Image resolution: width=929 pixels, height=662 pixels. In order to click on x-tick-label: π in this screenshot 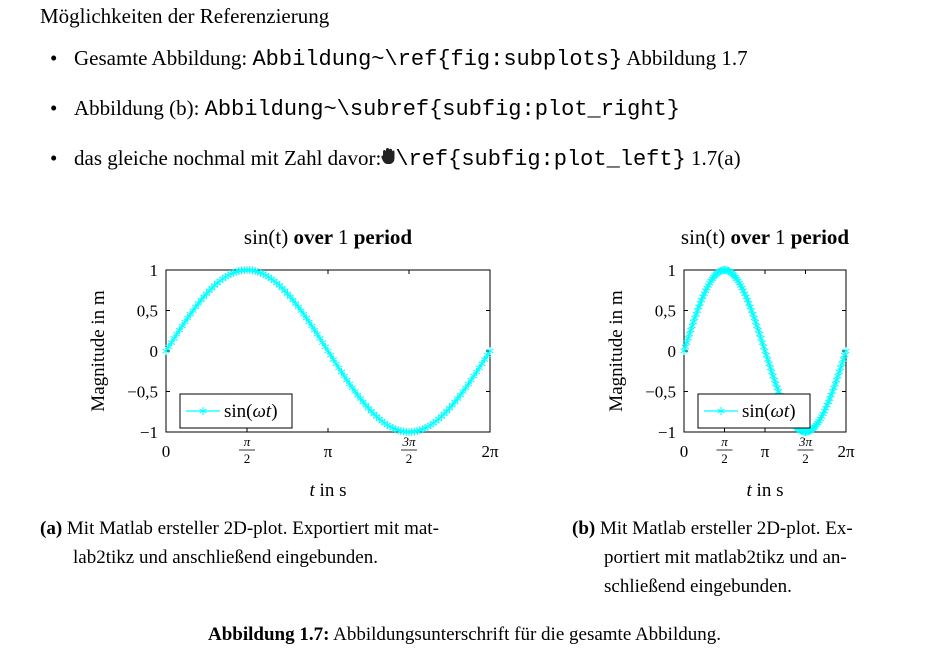, I will do `click(724, 441)`.